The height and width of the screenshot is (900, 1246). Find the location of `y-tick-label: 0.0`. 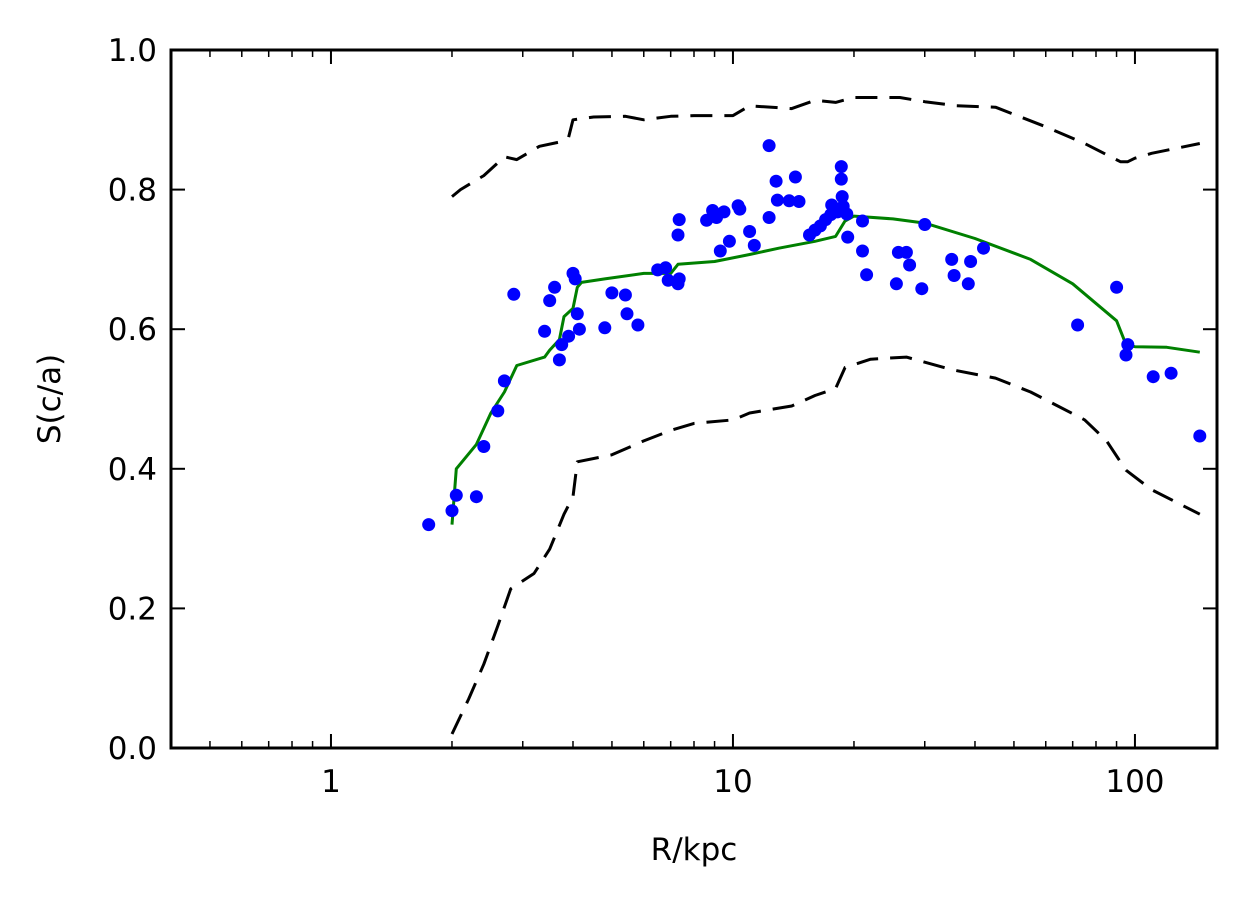

y-tick-label: 0.0 is located at coordinates (132, 749).